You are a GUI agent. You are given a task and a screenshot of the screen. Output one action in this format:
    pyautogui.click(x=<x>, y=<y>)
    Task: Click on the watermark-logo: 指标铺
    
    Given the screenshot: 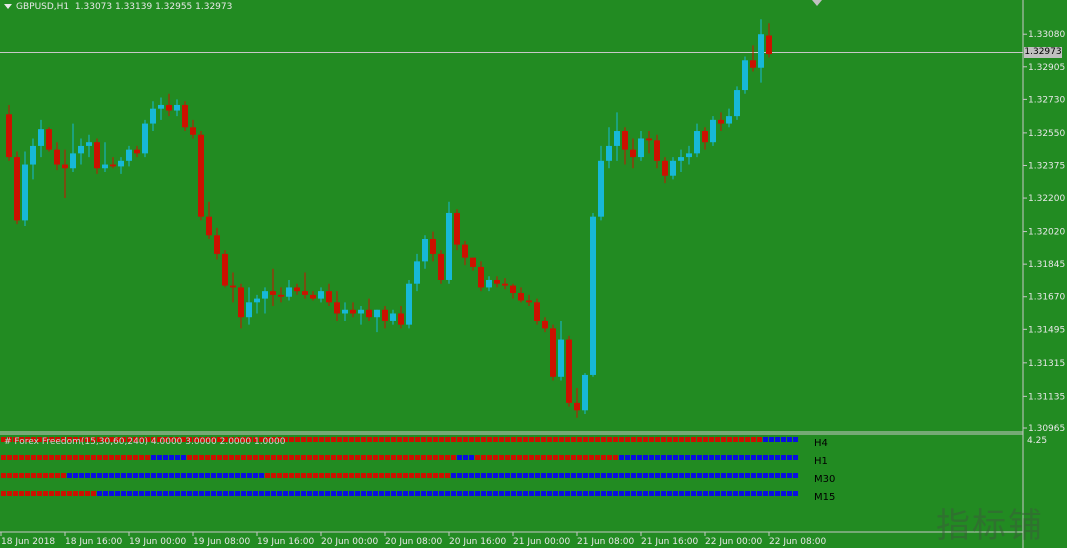 What is the action you would take?
    pyautogui.click(x=990, y=526)
    